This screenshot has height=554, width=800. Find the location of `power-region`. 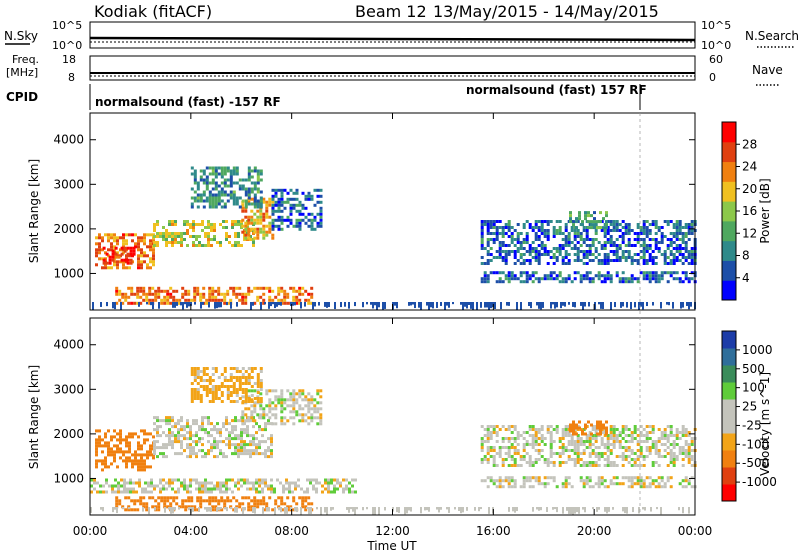

power-region is located at coordinates (214, 295).